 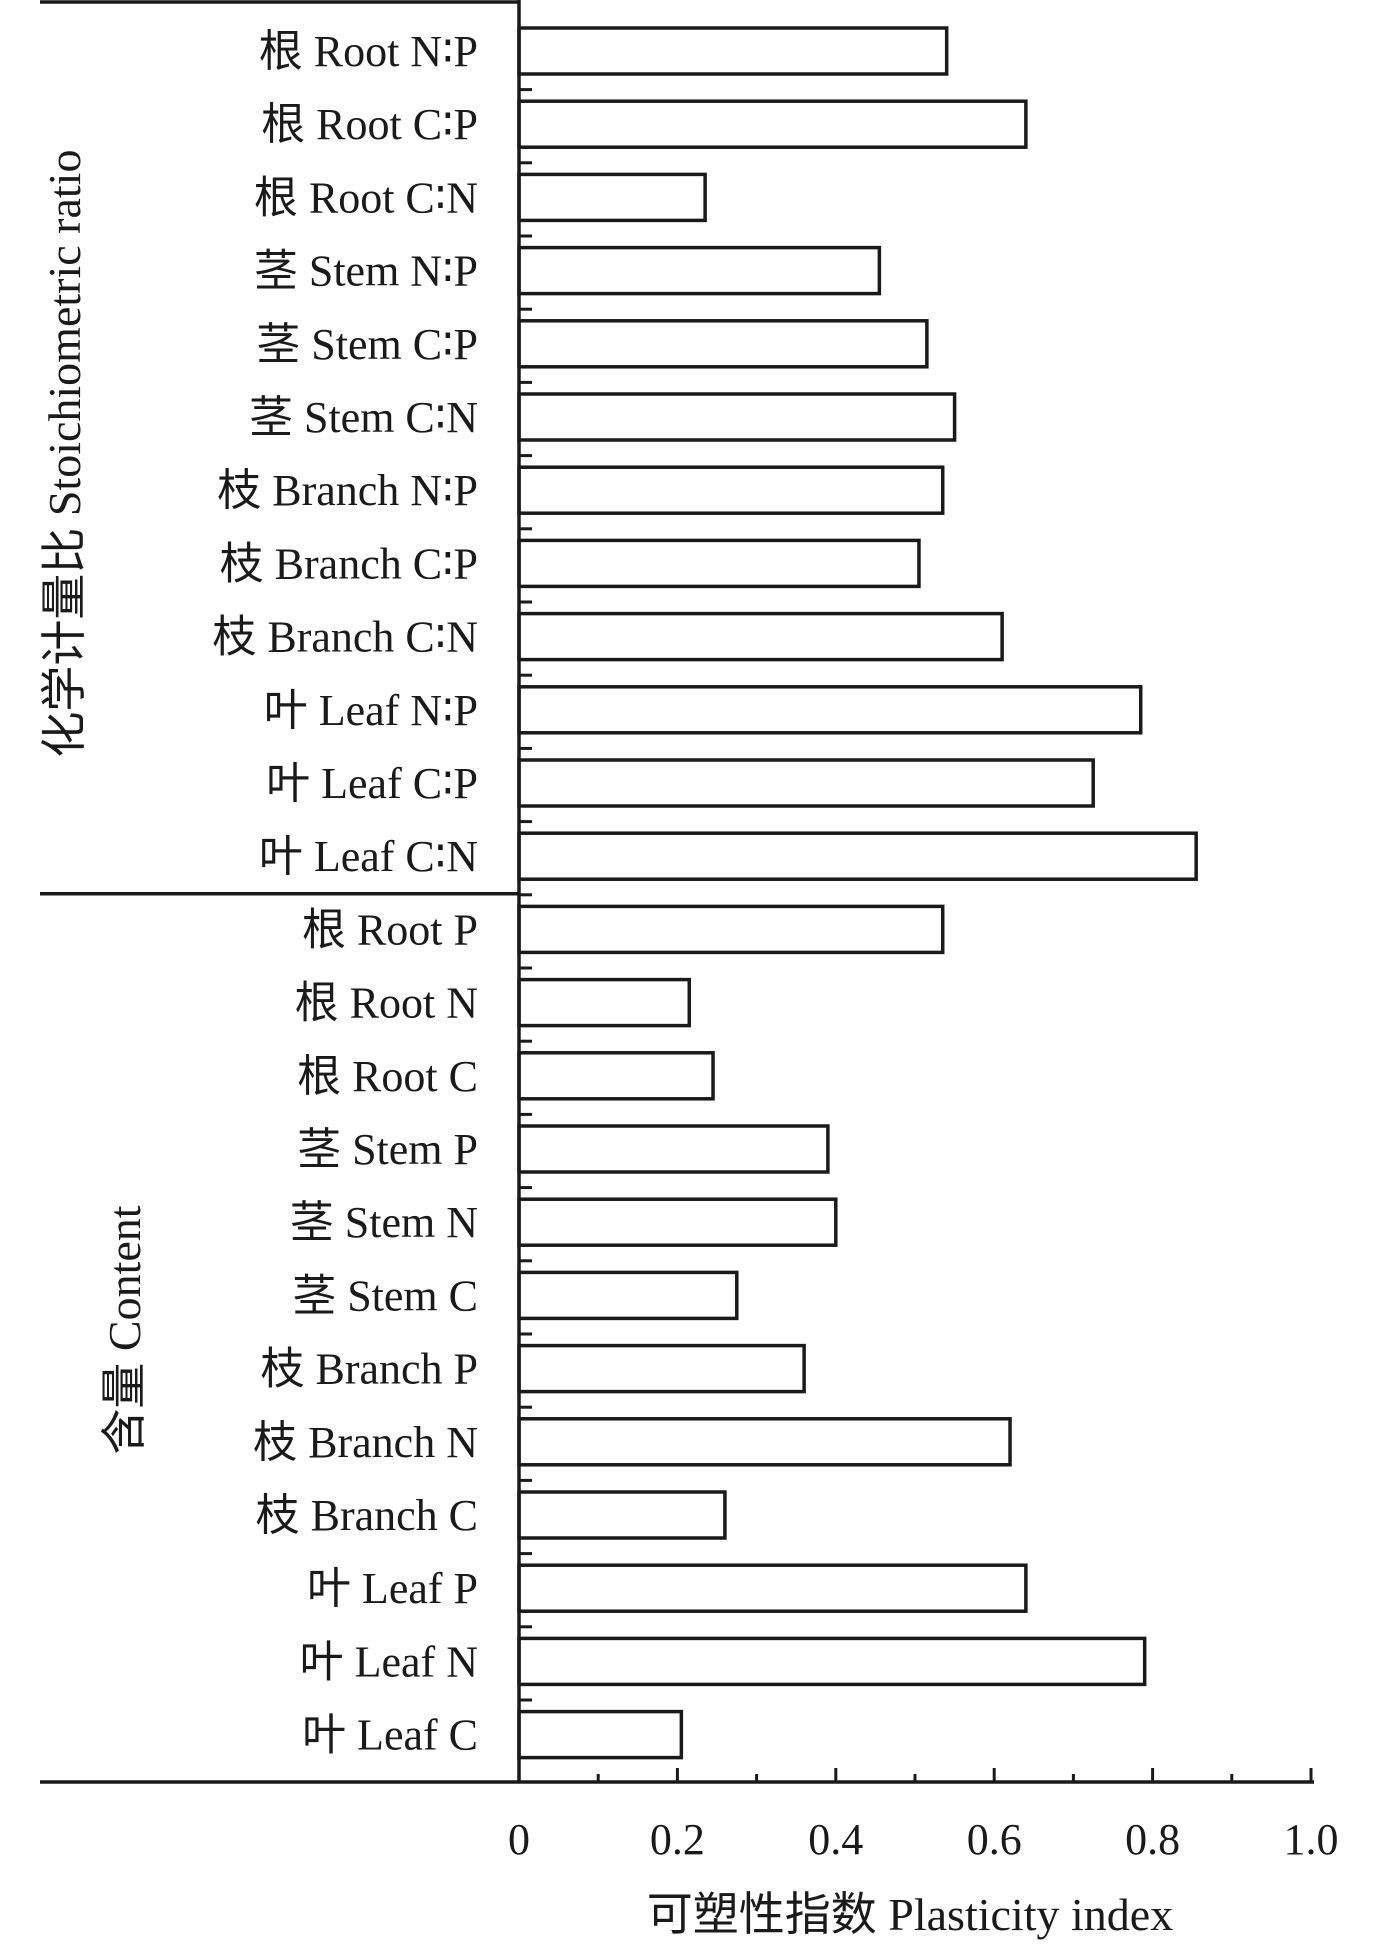 I want to click on x-tick-label: 0.8, so click(x=1152, y=1839).